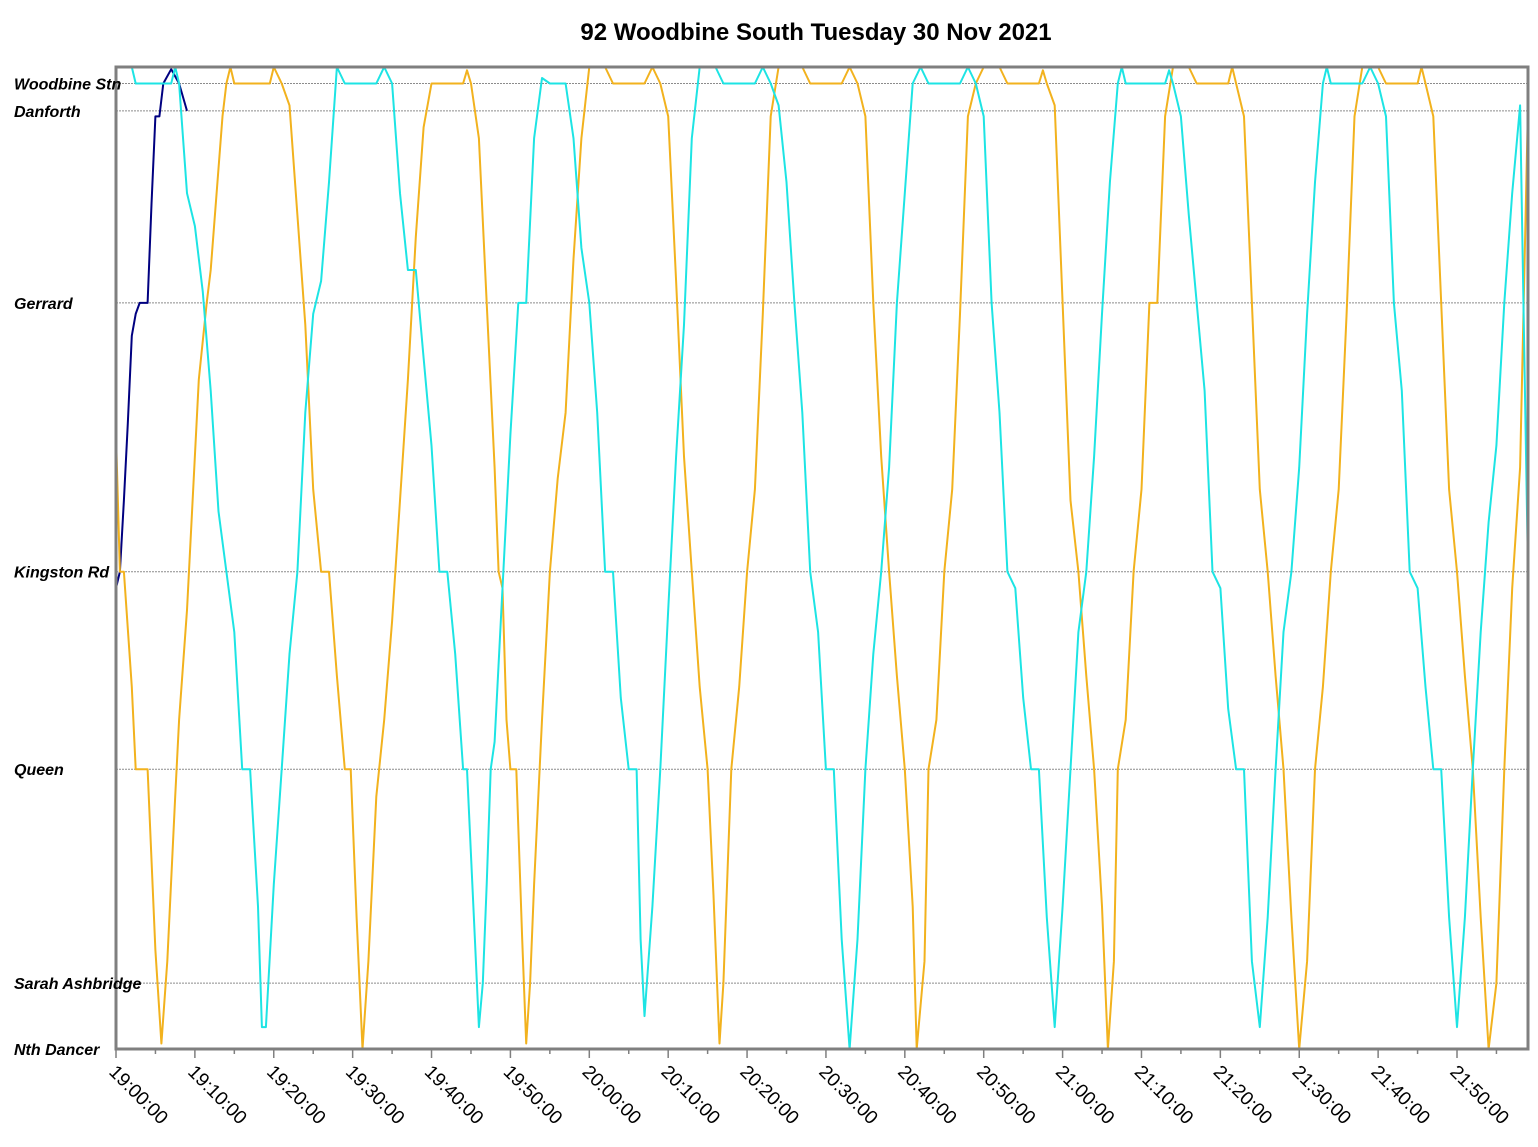 This screenshot has height=1147, width=1538. Describe the element at coordinates (47, 112) in the screenshot. I see `stop-label: Danforth` at that location.